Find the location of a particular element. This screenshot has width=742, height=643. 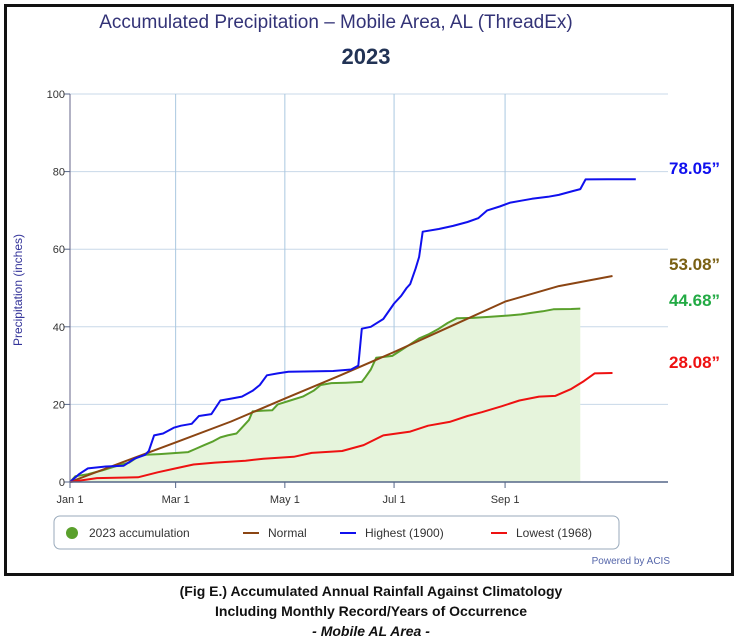

x-tick-label: Sep 1 is located at coordinates (505, 500).